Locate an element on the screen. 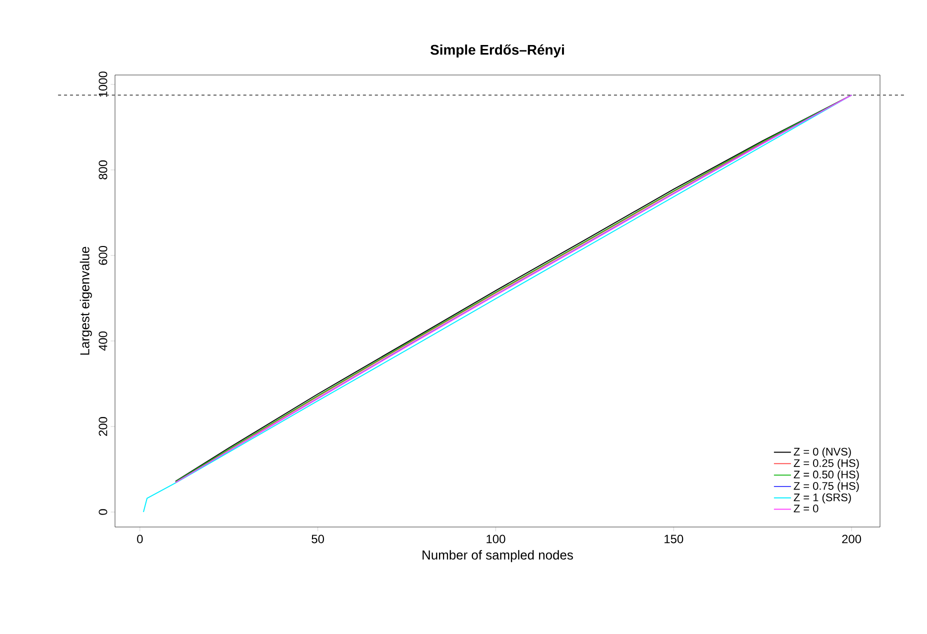 The image size is (927, 634). x-tick-label: 150 is located at coordinates (674, 539).